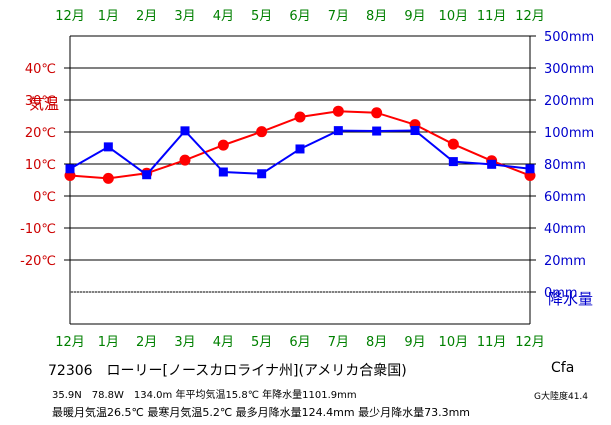  I want to click on precip-tick-label: 200mm, so click(569, 101).